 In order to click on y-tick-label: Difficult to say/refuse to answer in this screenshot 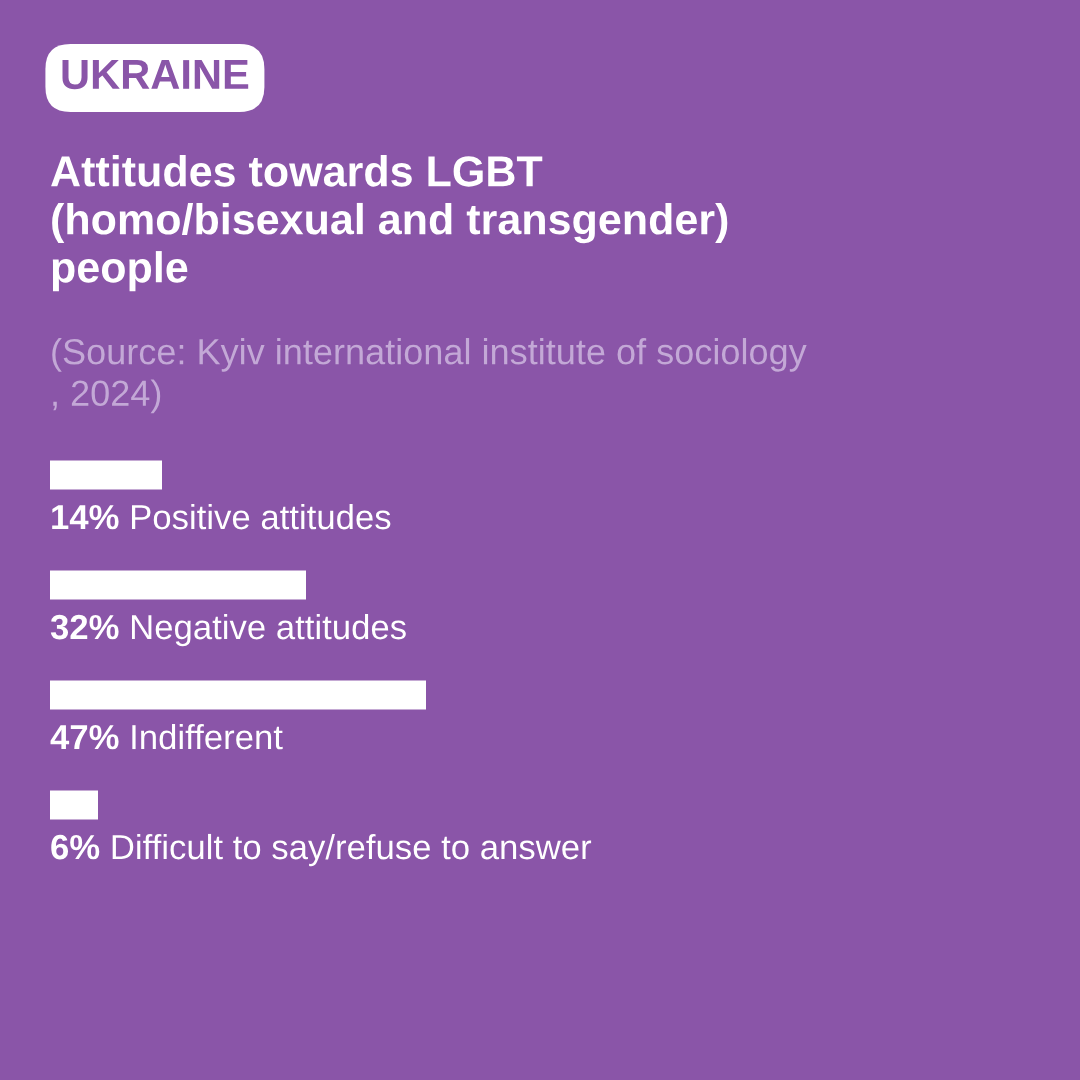, I will do `click(352, 850)`.